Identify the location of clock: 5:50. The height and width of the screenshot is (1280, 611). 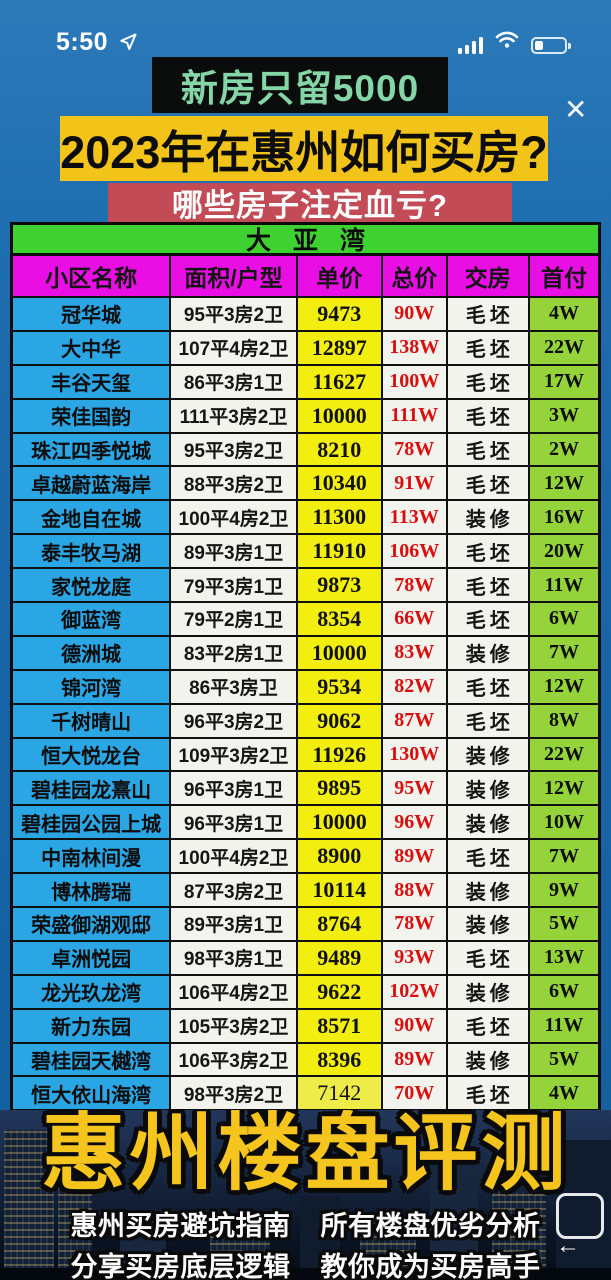
(82, 42).